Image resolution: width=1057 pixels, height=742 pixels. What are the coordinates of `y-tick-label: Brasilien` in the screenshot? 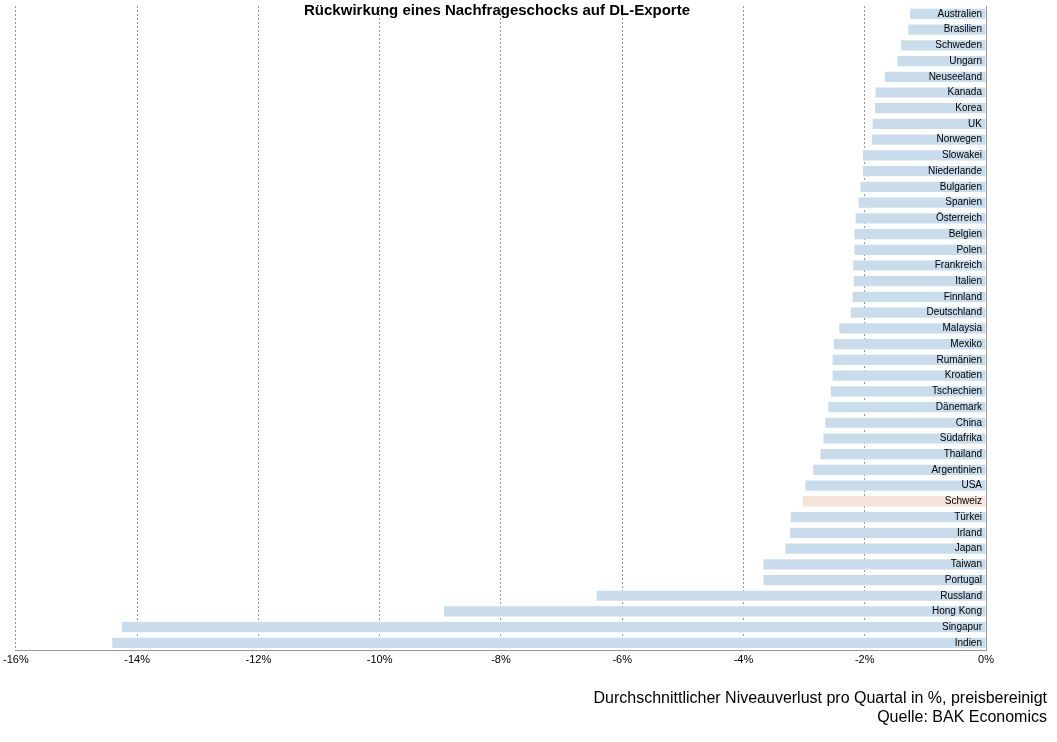 It's located at (962, 29).